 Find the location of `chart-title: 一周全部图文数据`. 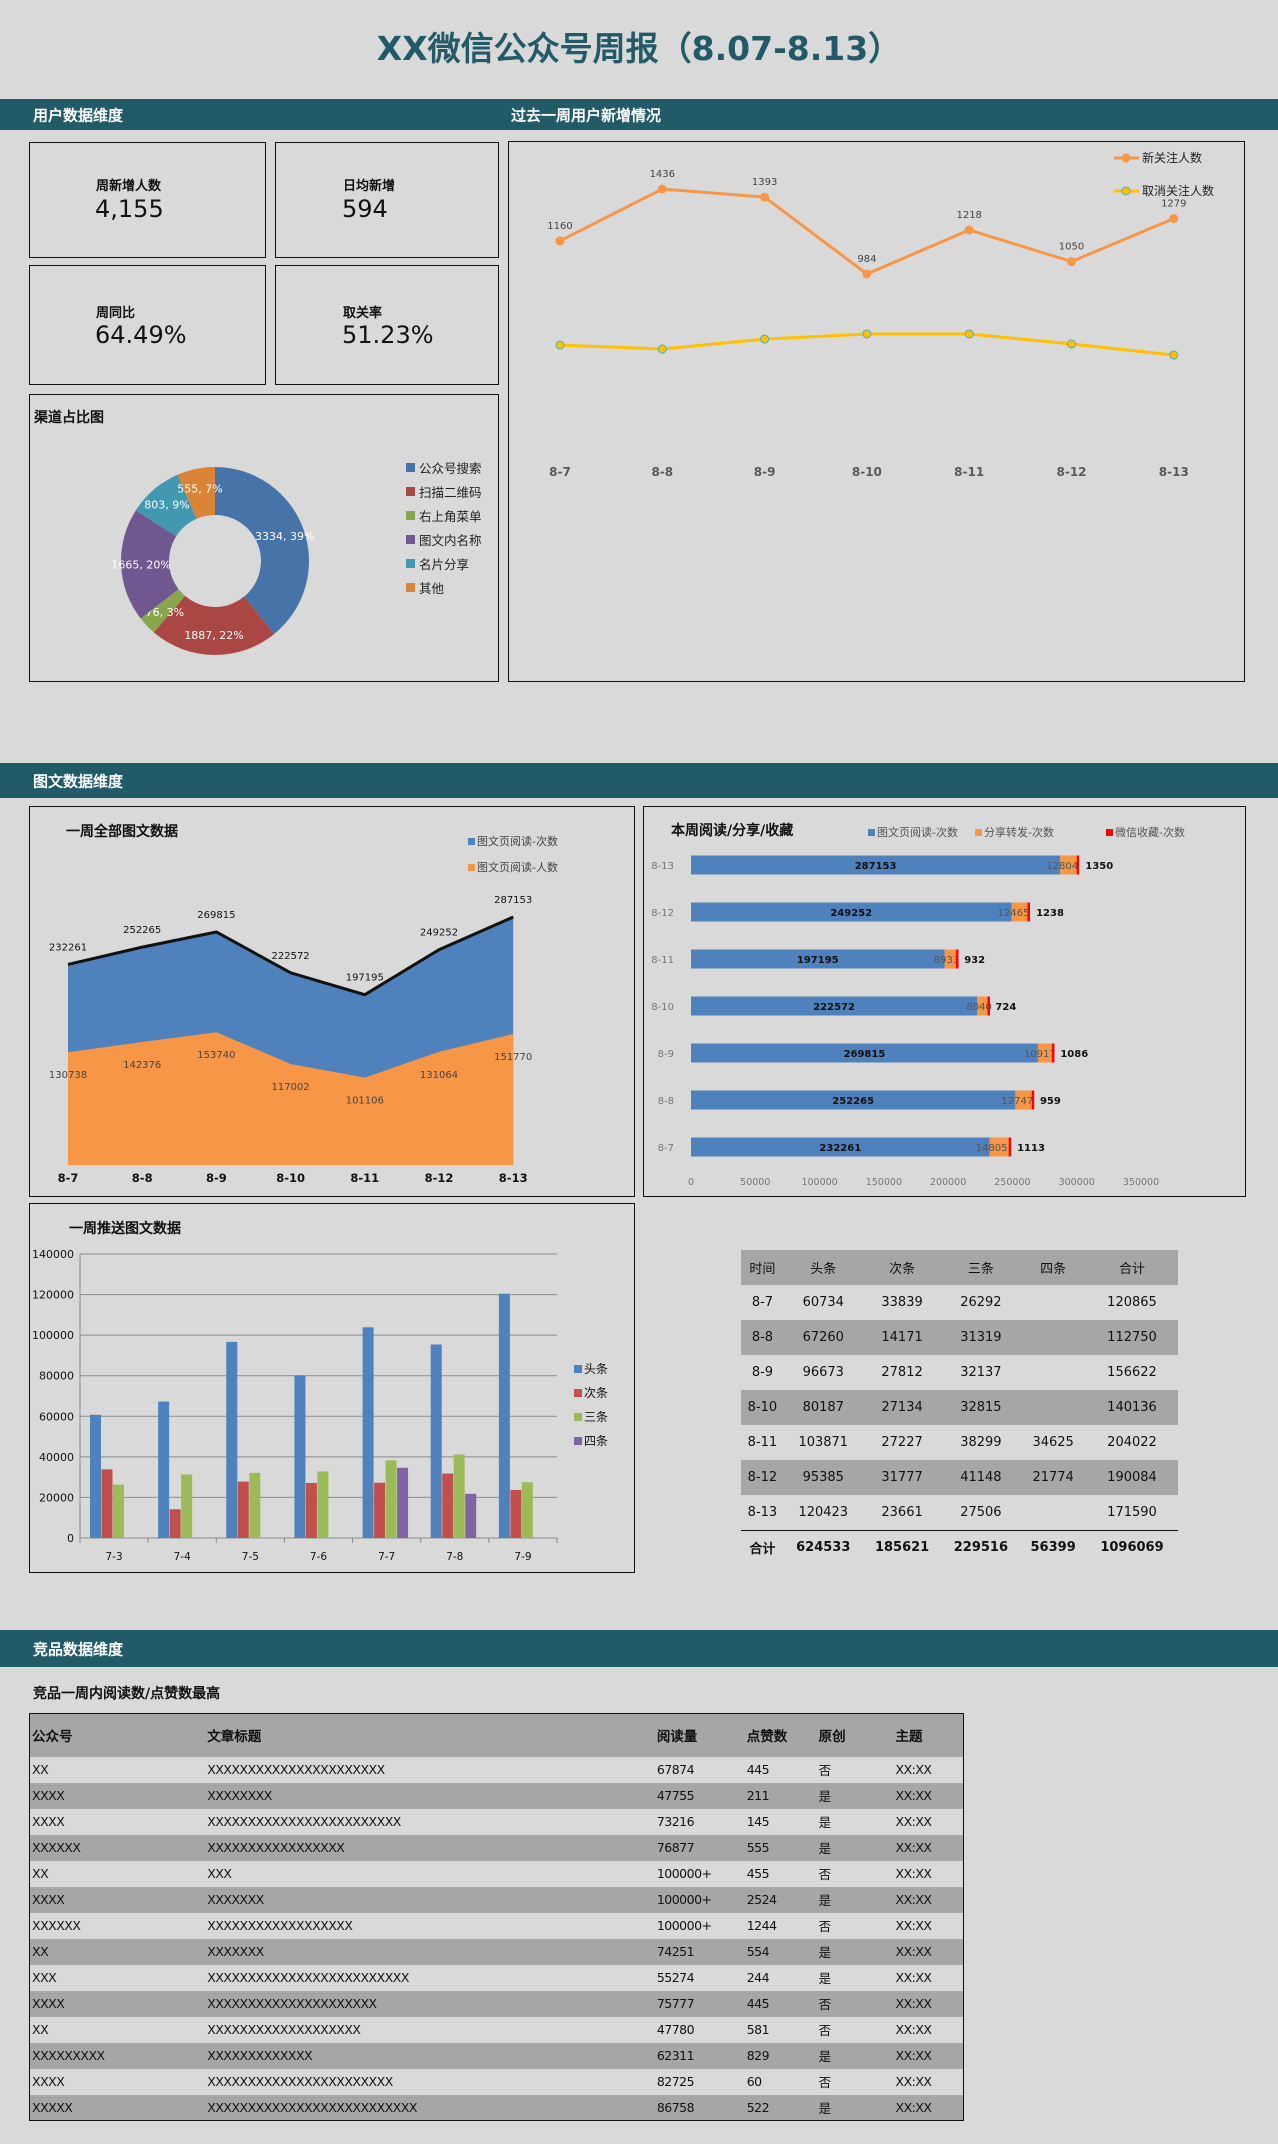

chart-title: 一周全部图文数据 is located at coordinates (122, 832).